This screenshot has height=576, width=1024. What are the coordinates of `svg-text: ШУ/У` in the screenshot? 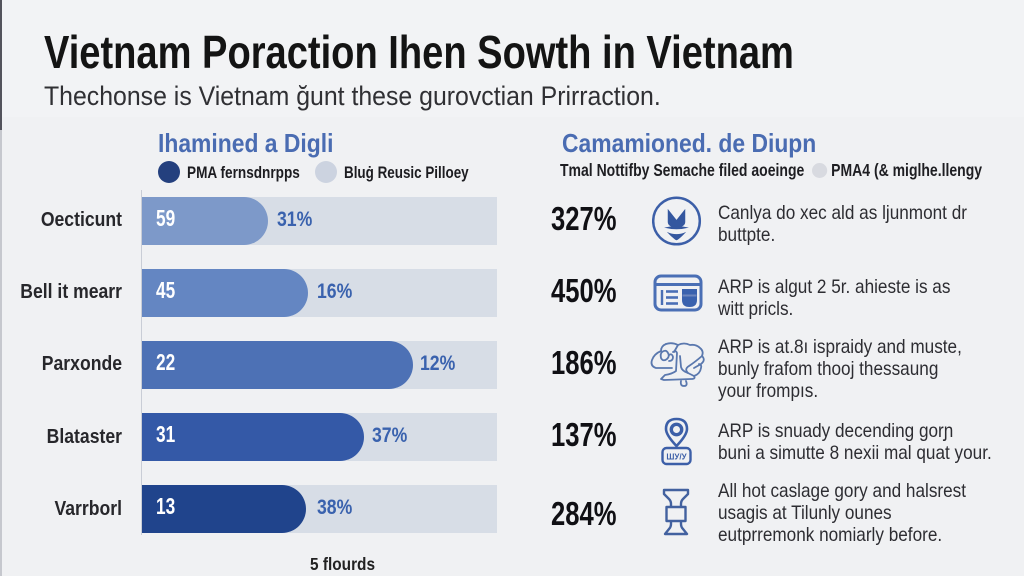 It's located at (676, 457).